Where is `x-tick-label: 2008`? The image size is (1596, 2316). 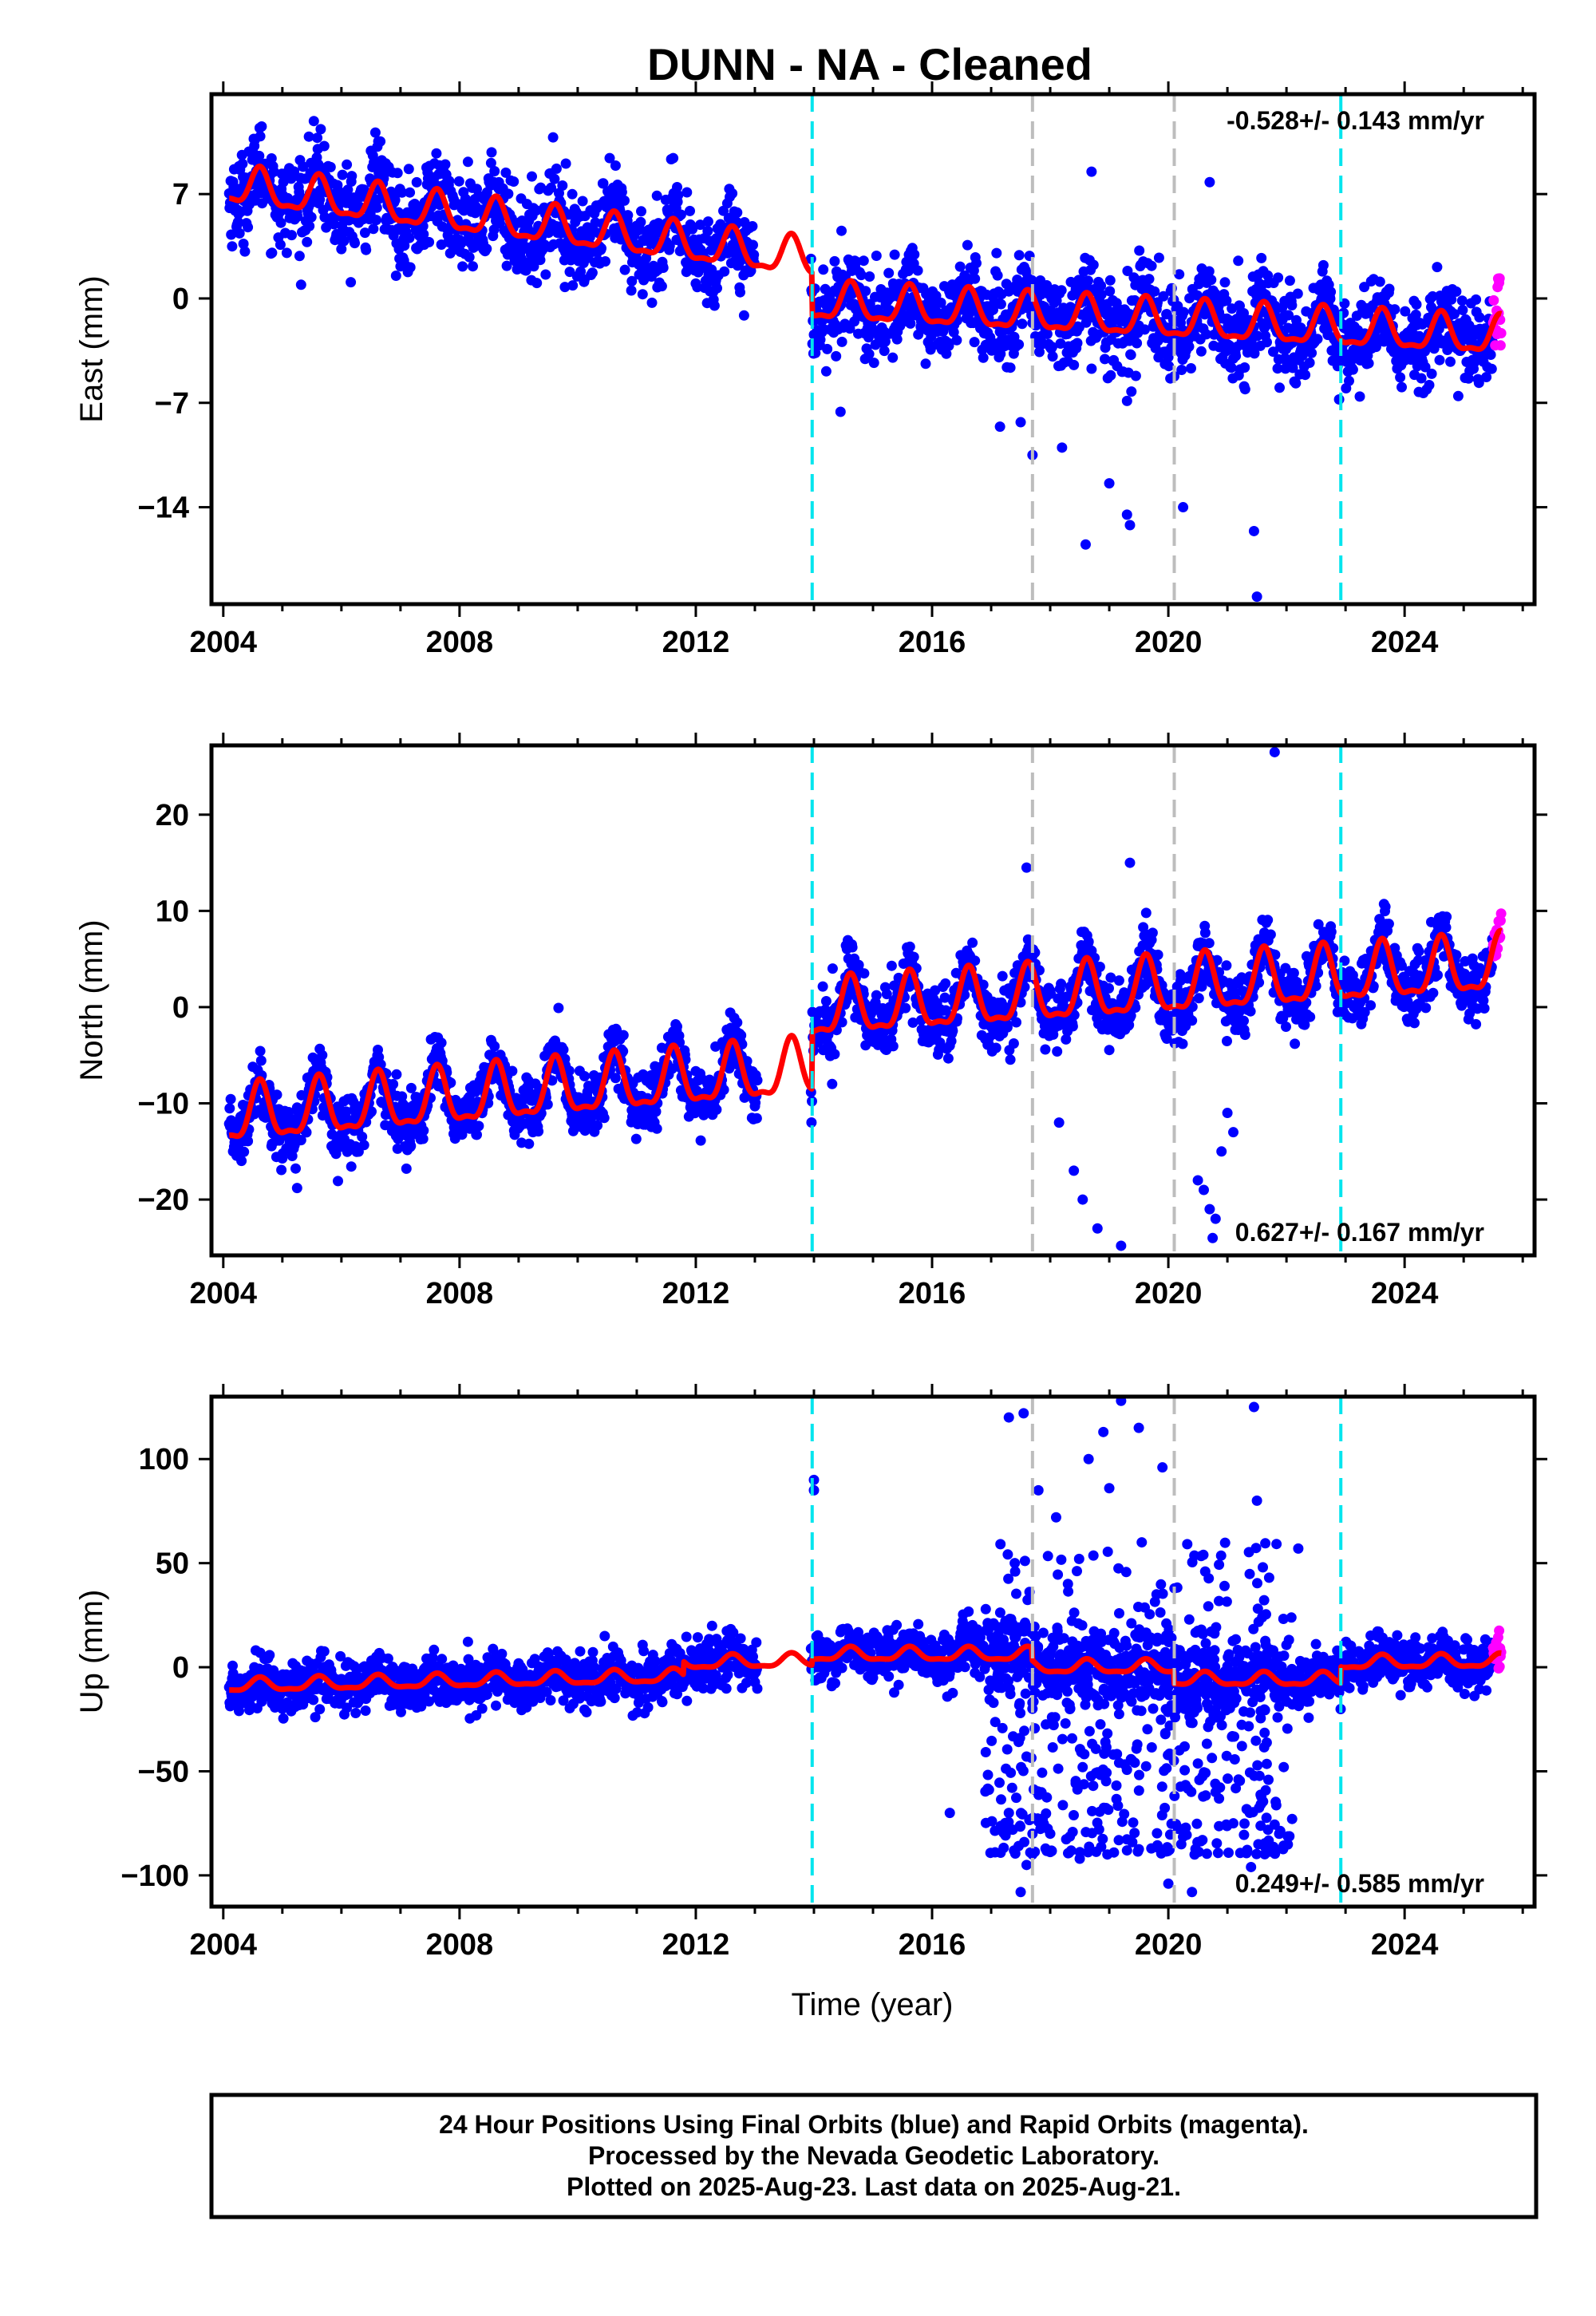
x-tick-label: 2008 is located at coordinates (460, 642).